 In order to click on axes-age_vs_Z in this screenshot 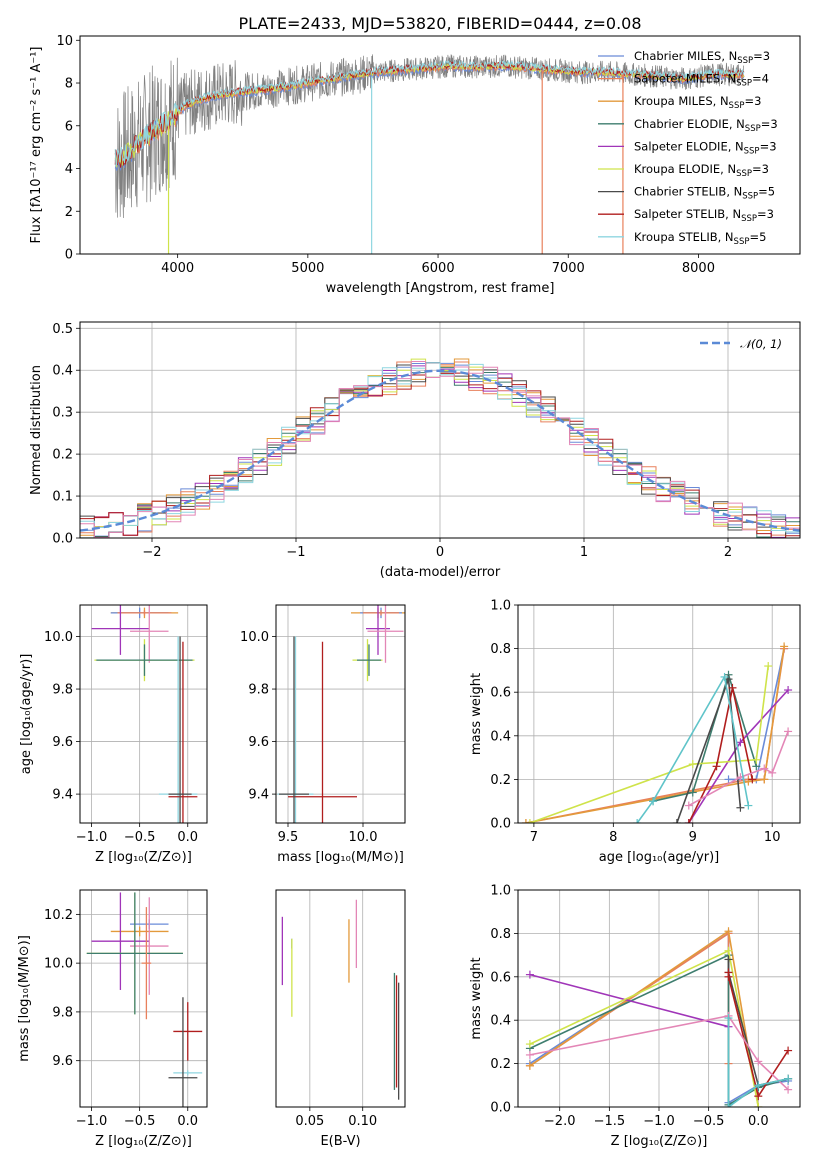, I will do `click(143, 714)`.